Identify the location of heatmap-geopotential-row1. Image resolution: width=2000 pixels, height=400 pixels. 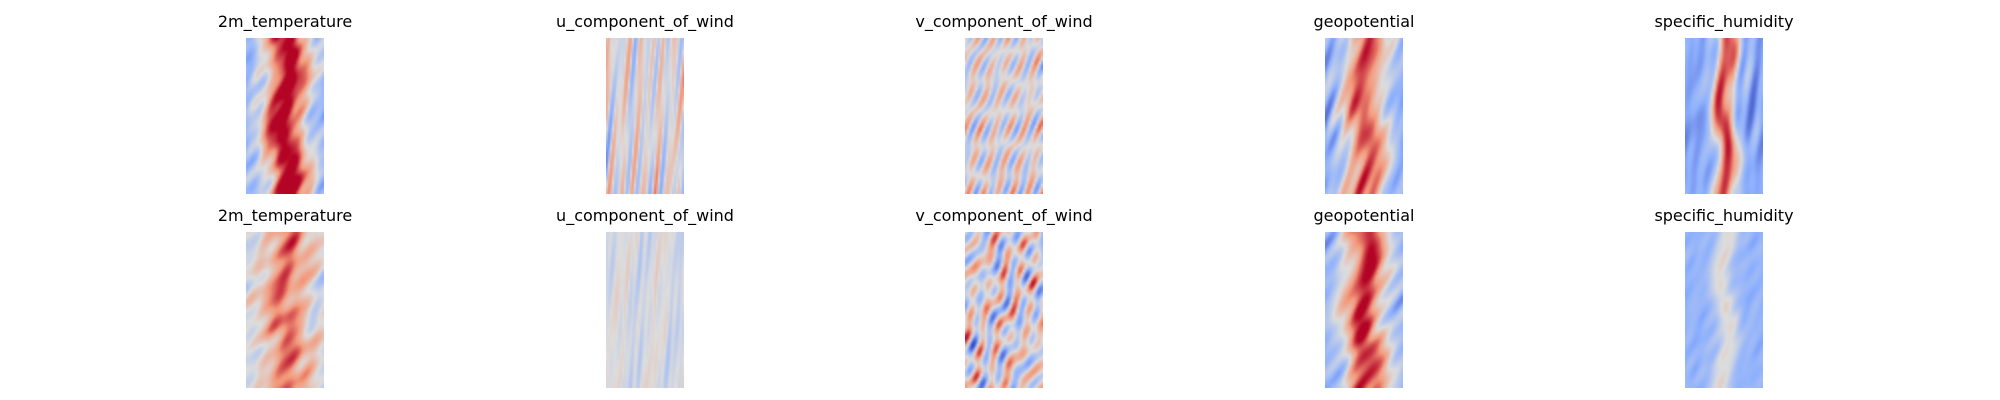
(1364, 116).